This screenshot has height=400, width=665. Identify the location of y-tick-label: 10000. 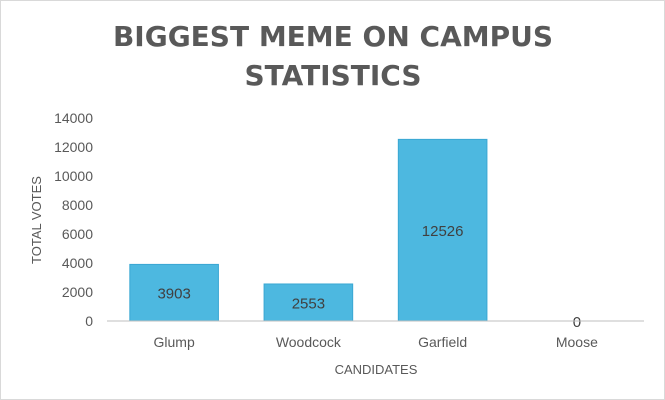
(73, 176).